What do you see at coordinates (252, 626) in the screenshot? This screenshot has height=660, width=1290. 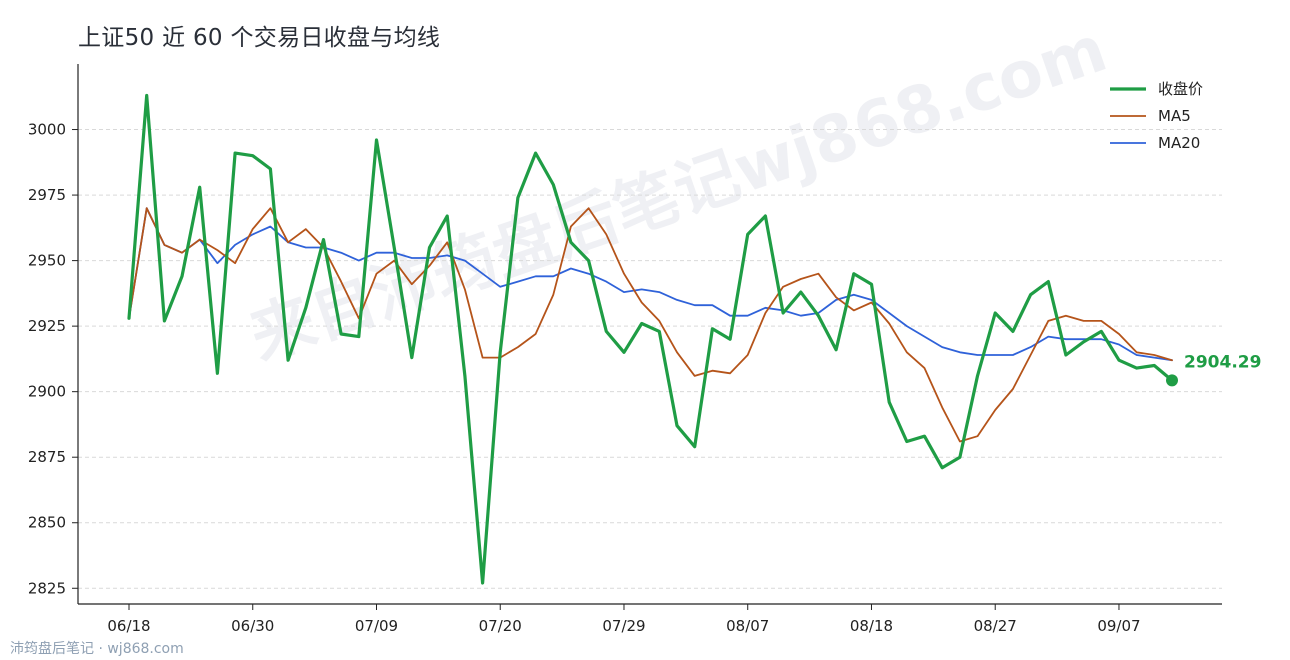 I see `x-tick-label: 06/30` at bounding box center [252, 626].